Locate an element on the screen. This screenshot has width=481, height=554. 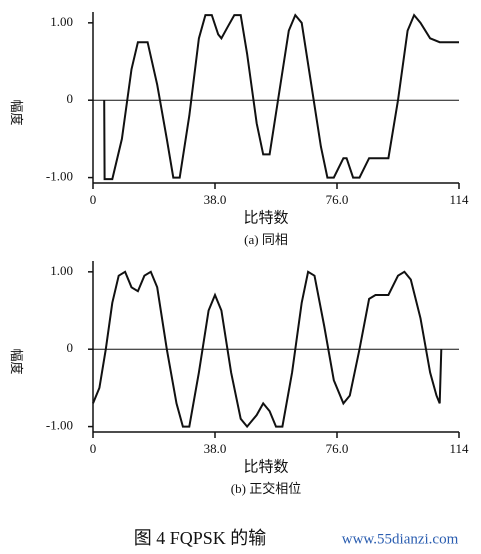
subtitle: (b) 正交相位 is located at coordinates (266, 488).